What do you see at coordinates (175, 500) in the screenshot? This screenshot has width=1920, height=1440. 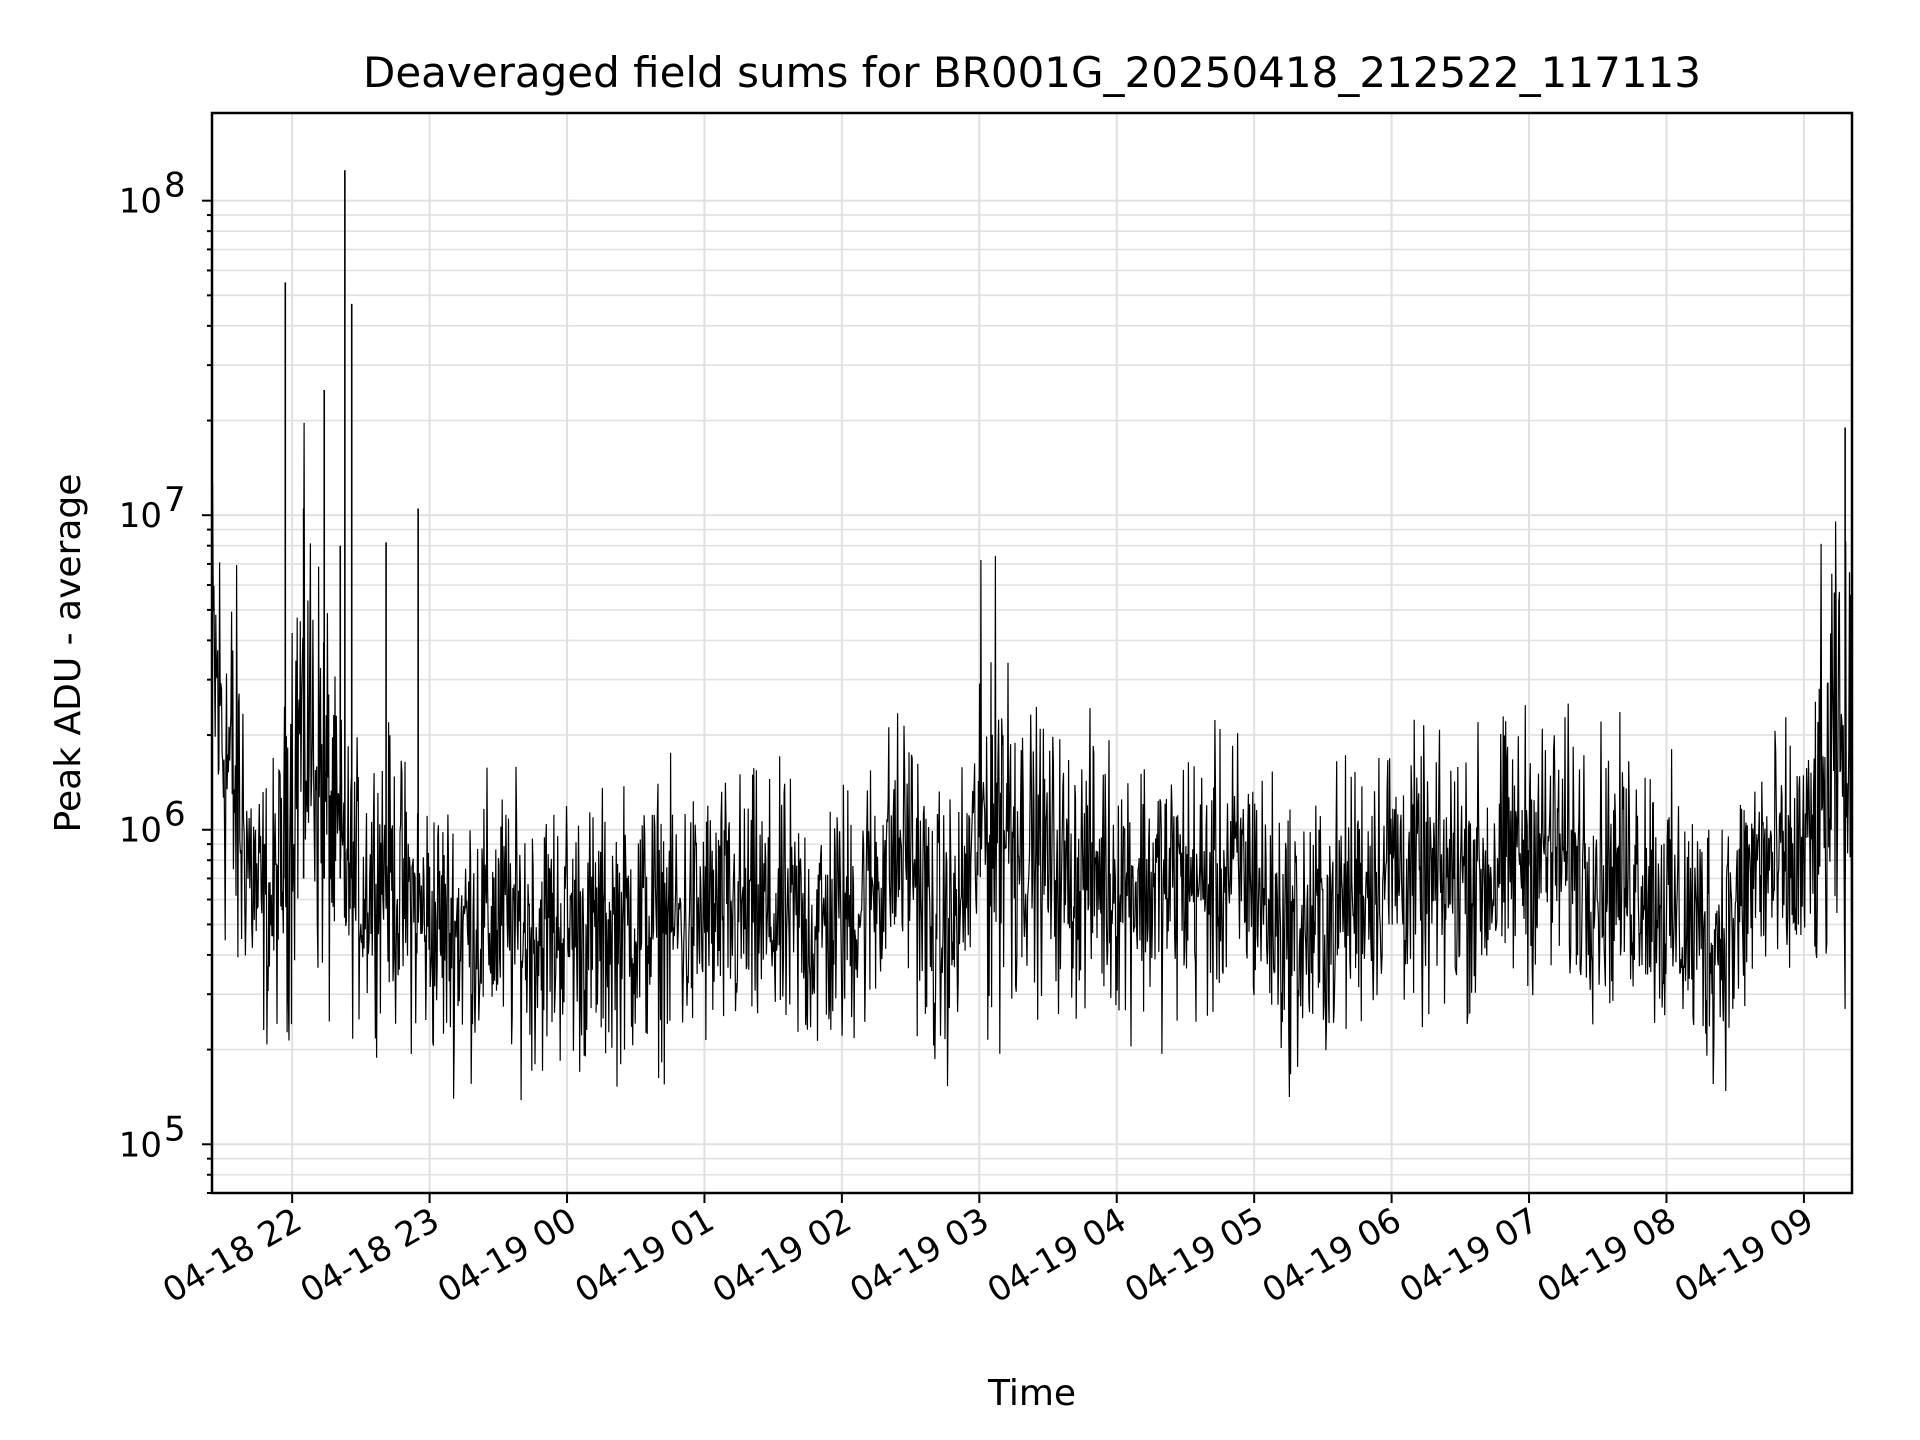 I see `y-tick-exponent: 7` at bounding box center [175, 500].